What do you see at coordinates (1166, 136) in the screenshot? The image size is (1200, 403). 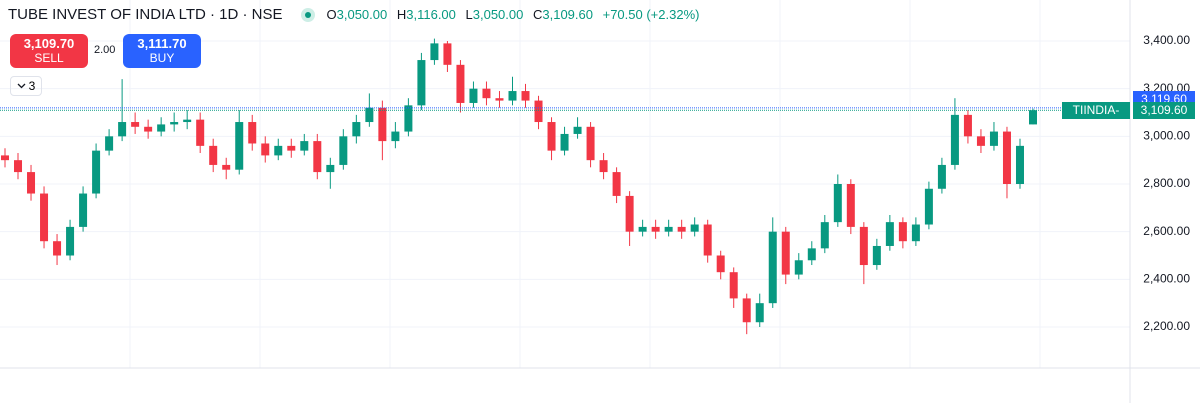 I see `y-tick-label: 3,000.00` at bounding box center [1166, 136].